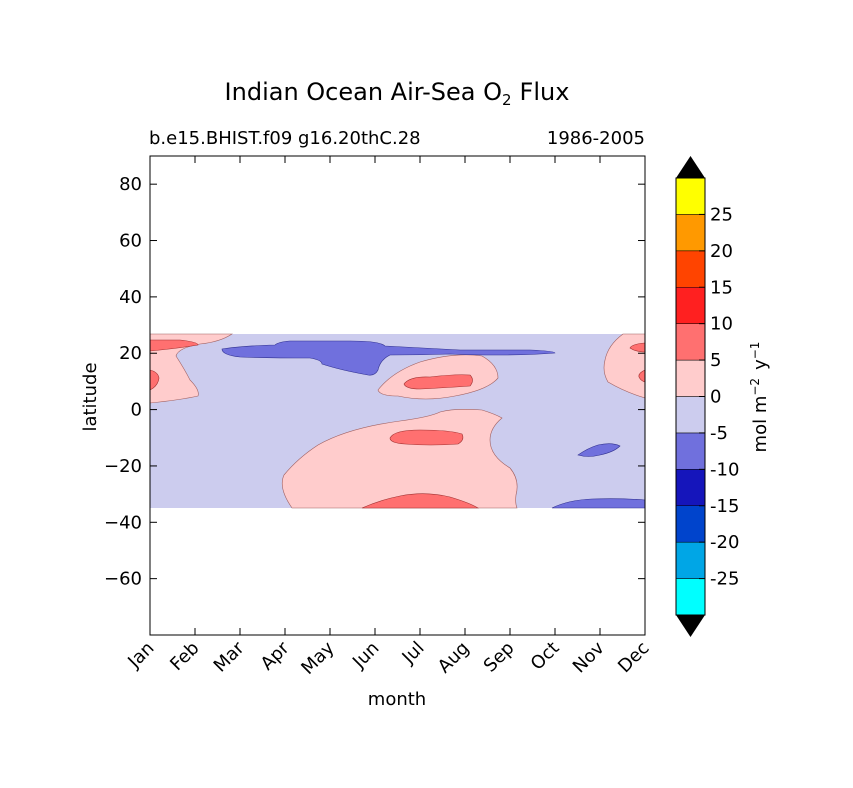  Describe the element at coordinates (596, 138) in the screenshot. I see `subtitle-right: 1986-2005` at that location.